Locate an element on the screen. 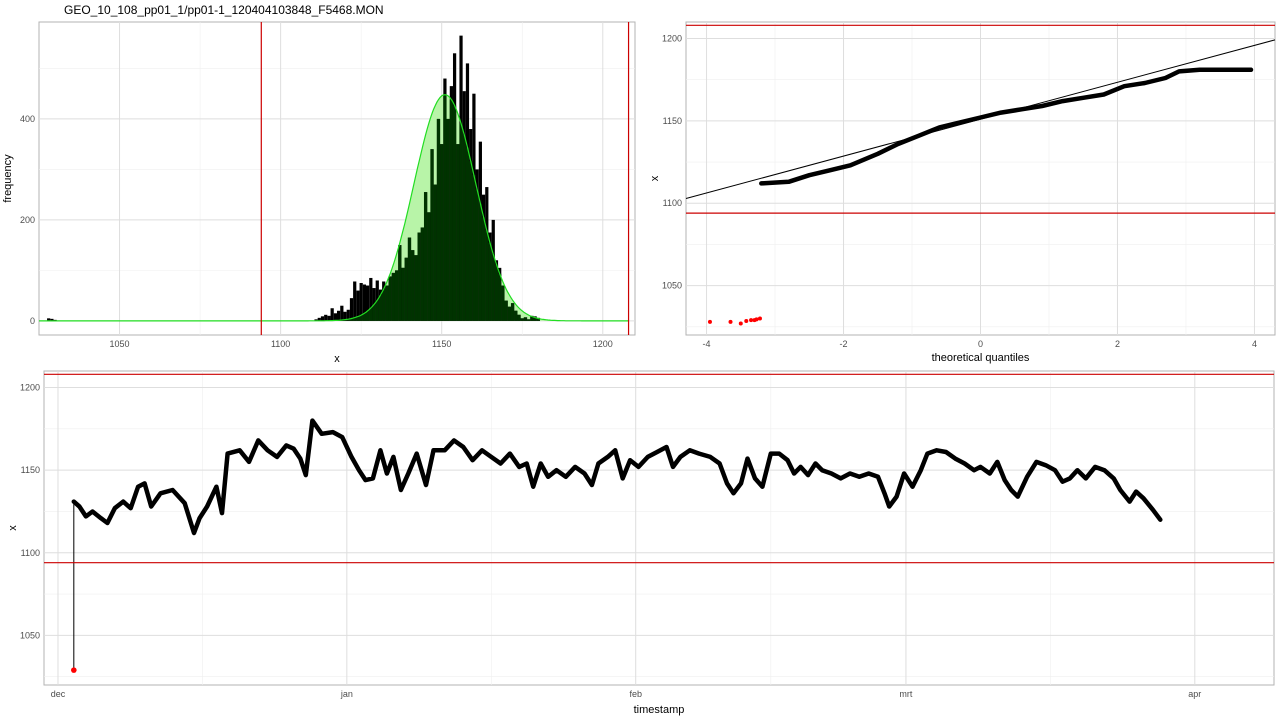 The height and width of the screenshot is (720, 1280). x-tick-label: 1050 is located at coordinates (120, 344).